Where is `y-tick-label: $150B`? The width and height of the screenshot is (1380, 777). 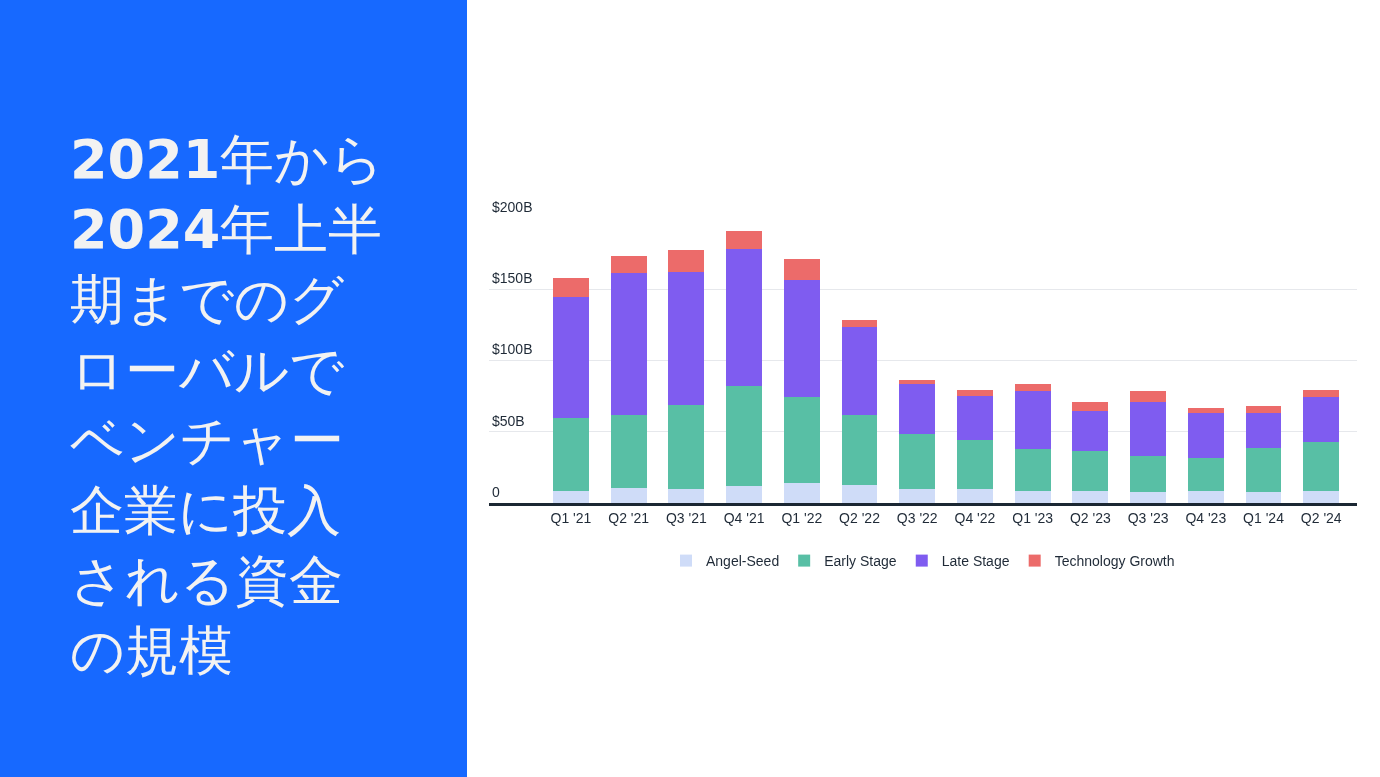
y-tick-label: $150B is located at coordinates (512, 278).